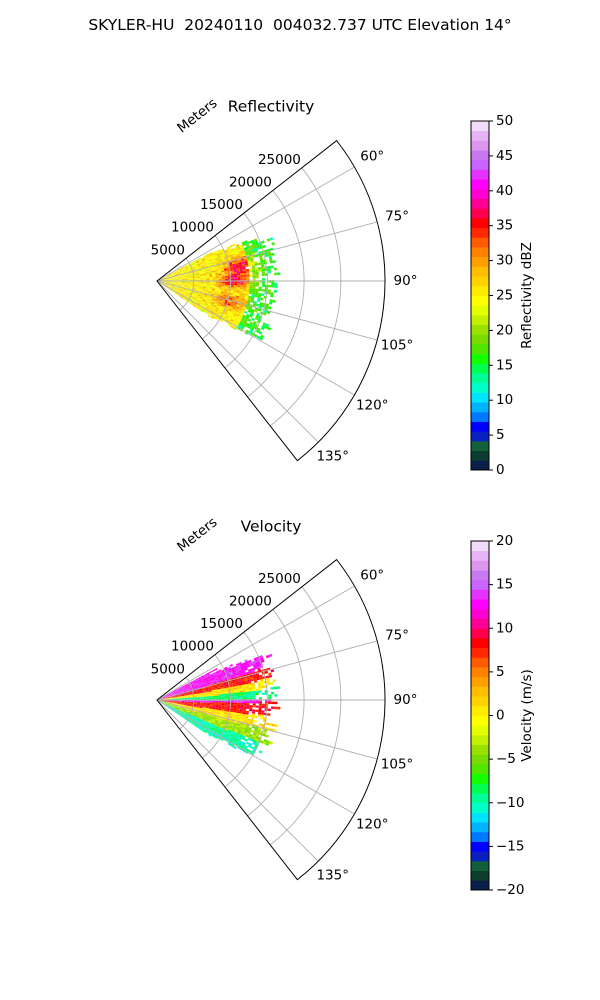 The height and width of the screenshot is (1000, 600). What do you see at coordinates (500, 672) in the screenshot?
I see `colorbar-tick-label: 5` at bounding box center [500, 672].